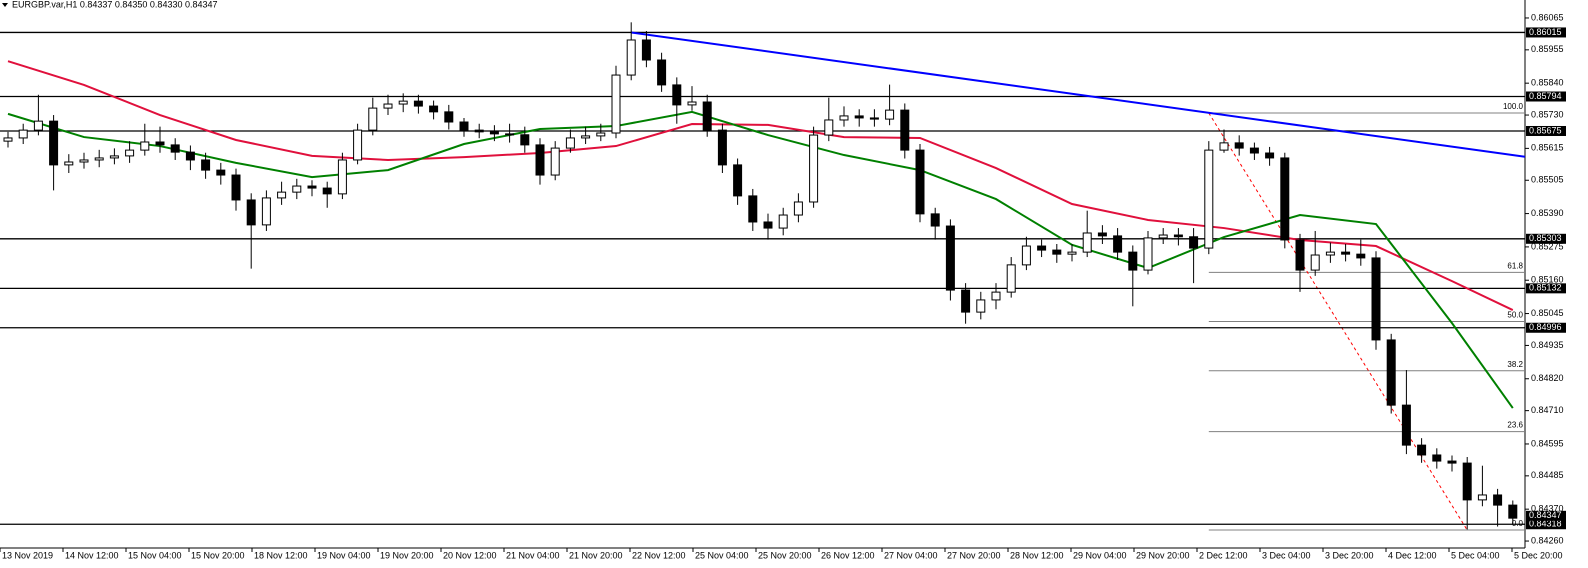 The image size is (1588, 568). I want to click on x-tick-label: 2 Dec 12:00, so click(1223, 555).